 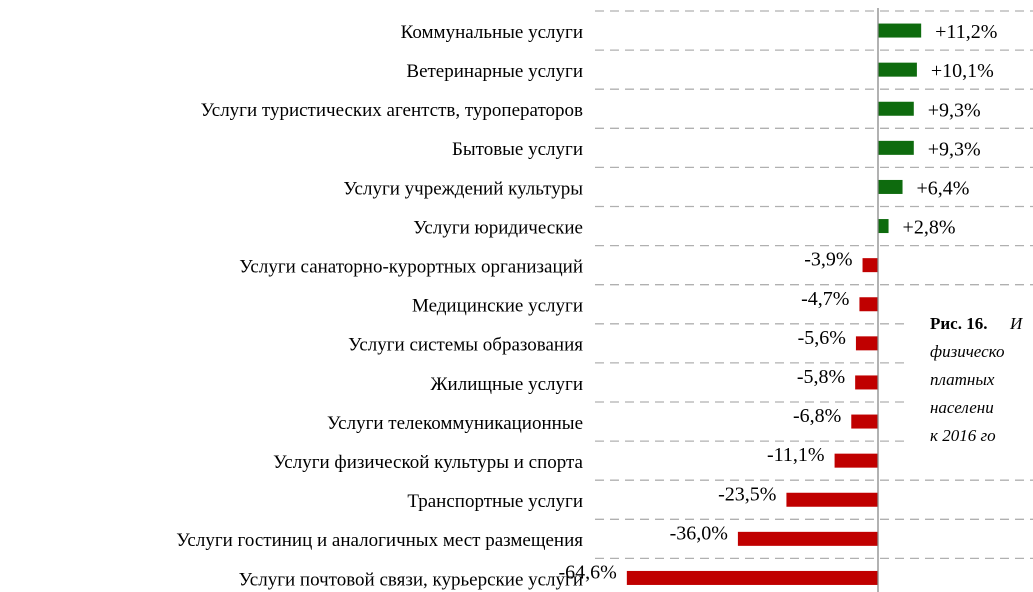 What do you see at coordinates (588, 573) in the screenshot?
I see `value-label: -64,6%` at bounding box center [588, 573].